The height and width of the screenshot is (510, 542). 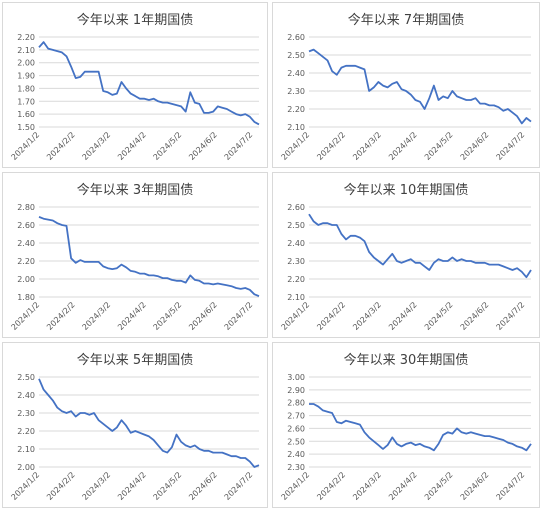 I want to click on chart-title: 今年以来 30年期国债, so click(x=406, y=360).